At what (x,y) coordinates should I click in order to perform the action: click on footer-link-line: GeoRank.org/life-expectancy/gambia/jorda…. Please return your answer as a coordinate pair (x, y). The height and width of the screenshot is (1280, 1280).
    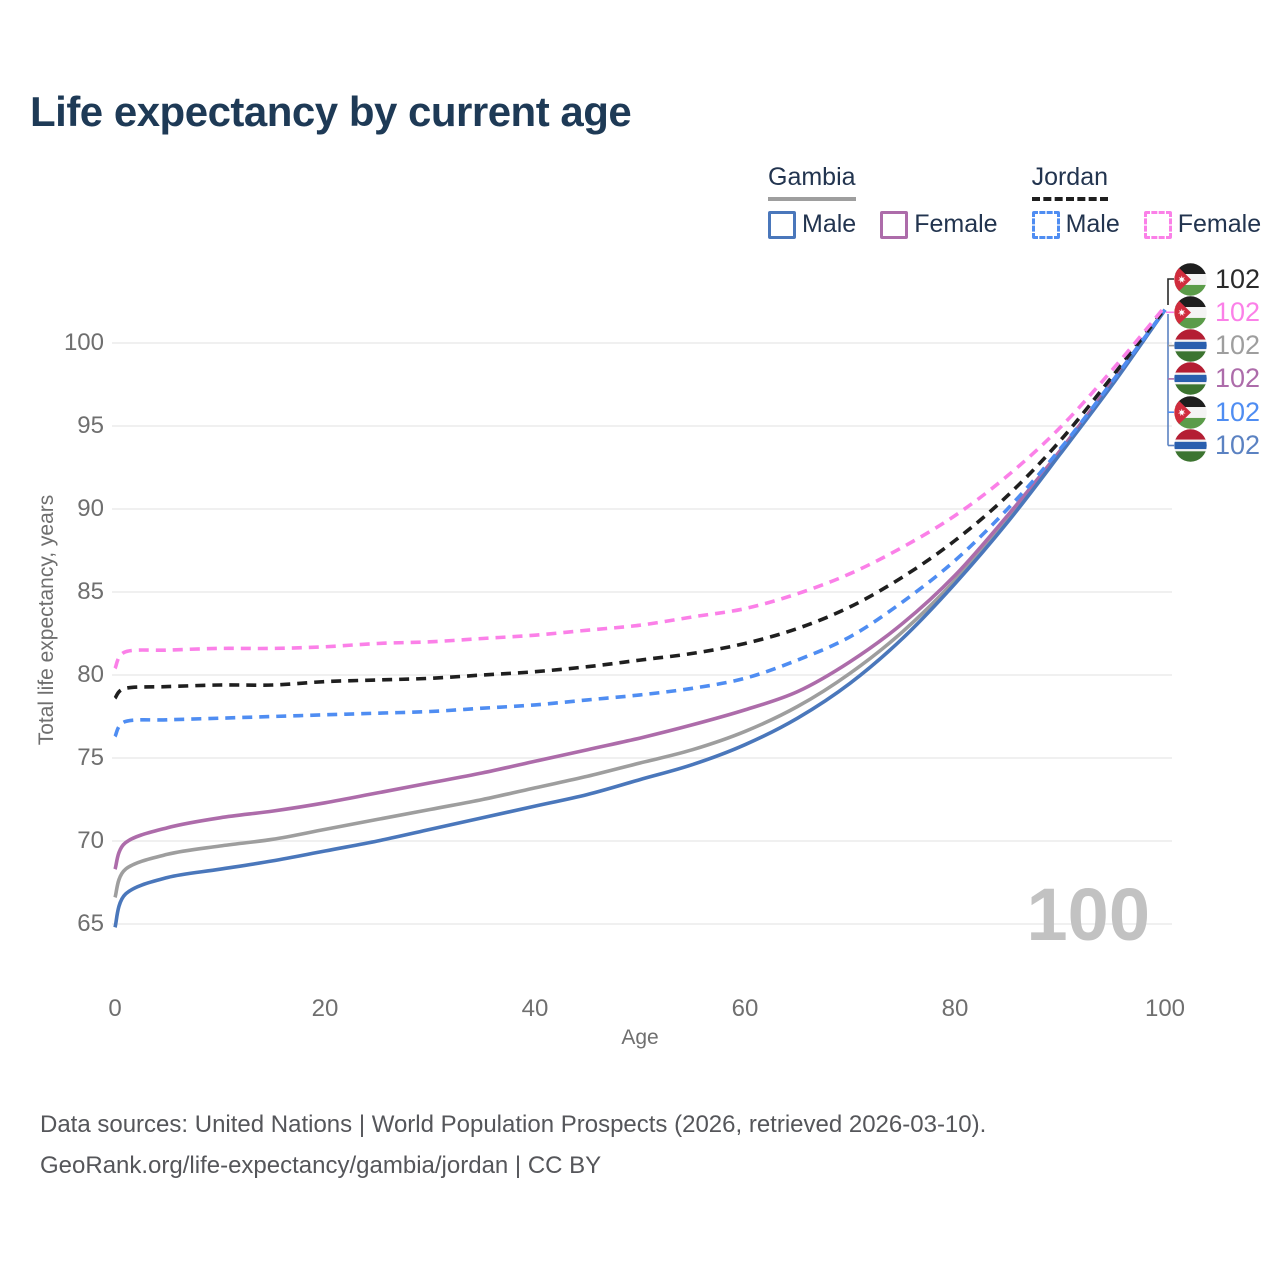
    Looking at the image, I should click on (321, 1165).